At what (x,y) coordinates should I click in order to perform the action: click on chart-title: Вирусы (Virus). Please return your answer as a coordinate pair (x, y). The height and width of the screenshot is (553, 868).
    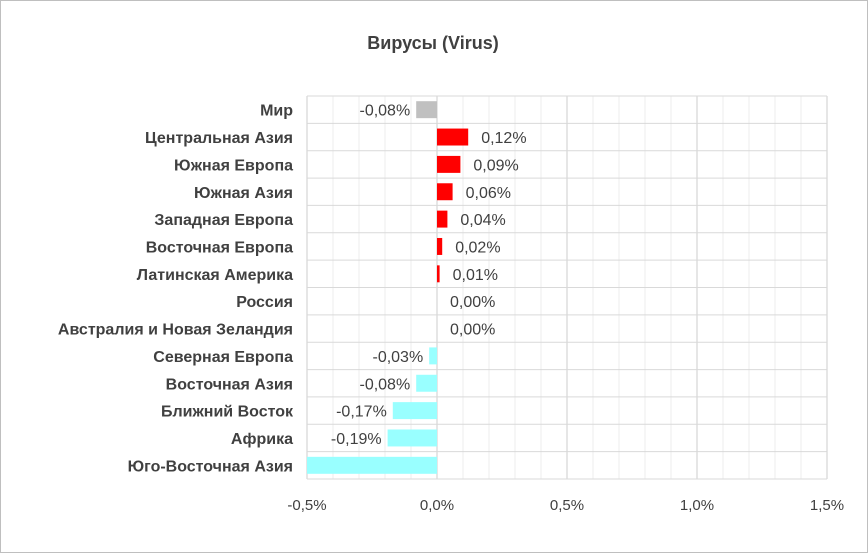
    Looking at the image, I should click on (432, 43).